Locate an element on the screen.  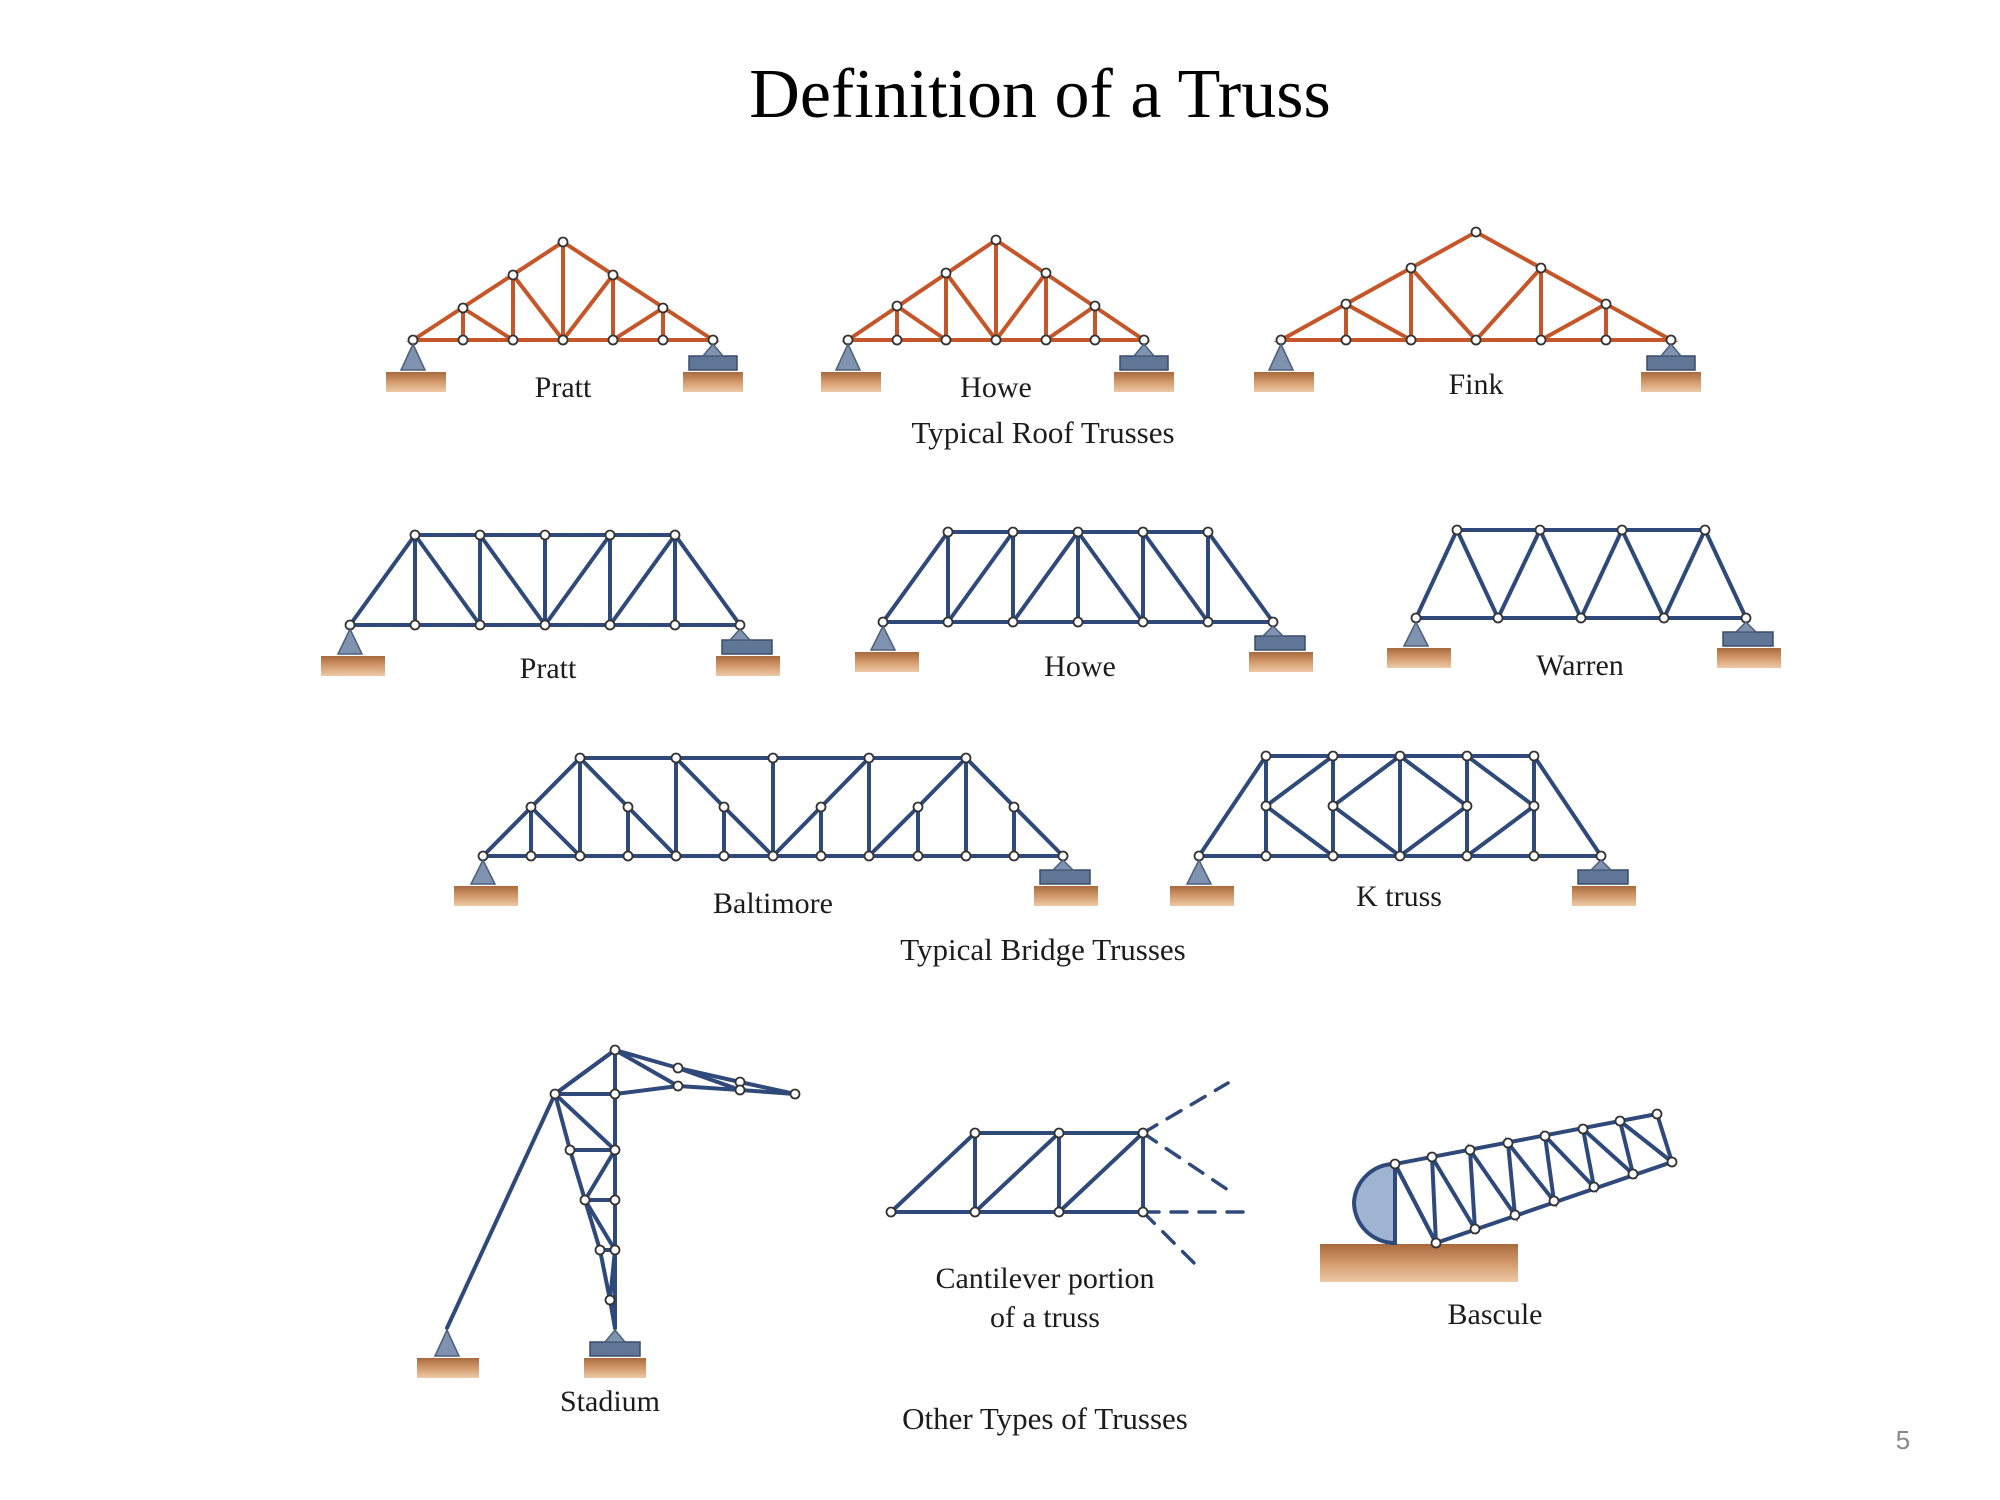
bridge-warren-truss is located at coordinates (1581, 574).